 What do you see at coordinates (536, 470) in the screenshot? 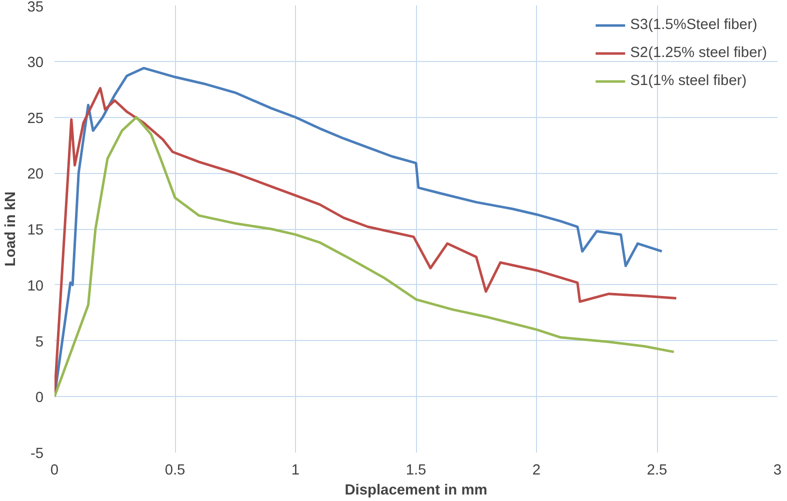
I see `x-tick-label: 2` at bounding box center [536, 470].